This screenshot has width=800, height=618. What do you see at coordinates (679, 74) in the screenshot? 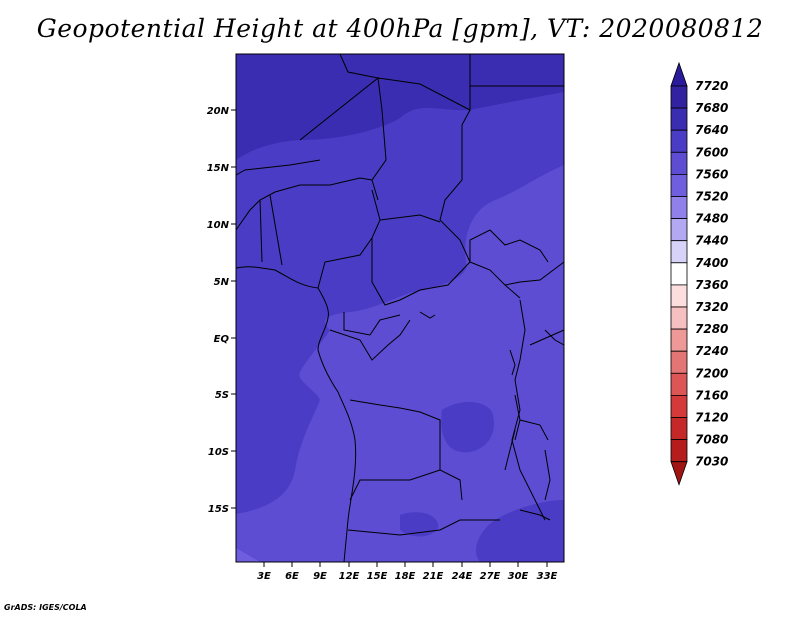
I see `colorbar-top-arrow` at bounding box center [679, 74].